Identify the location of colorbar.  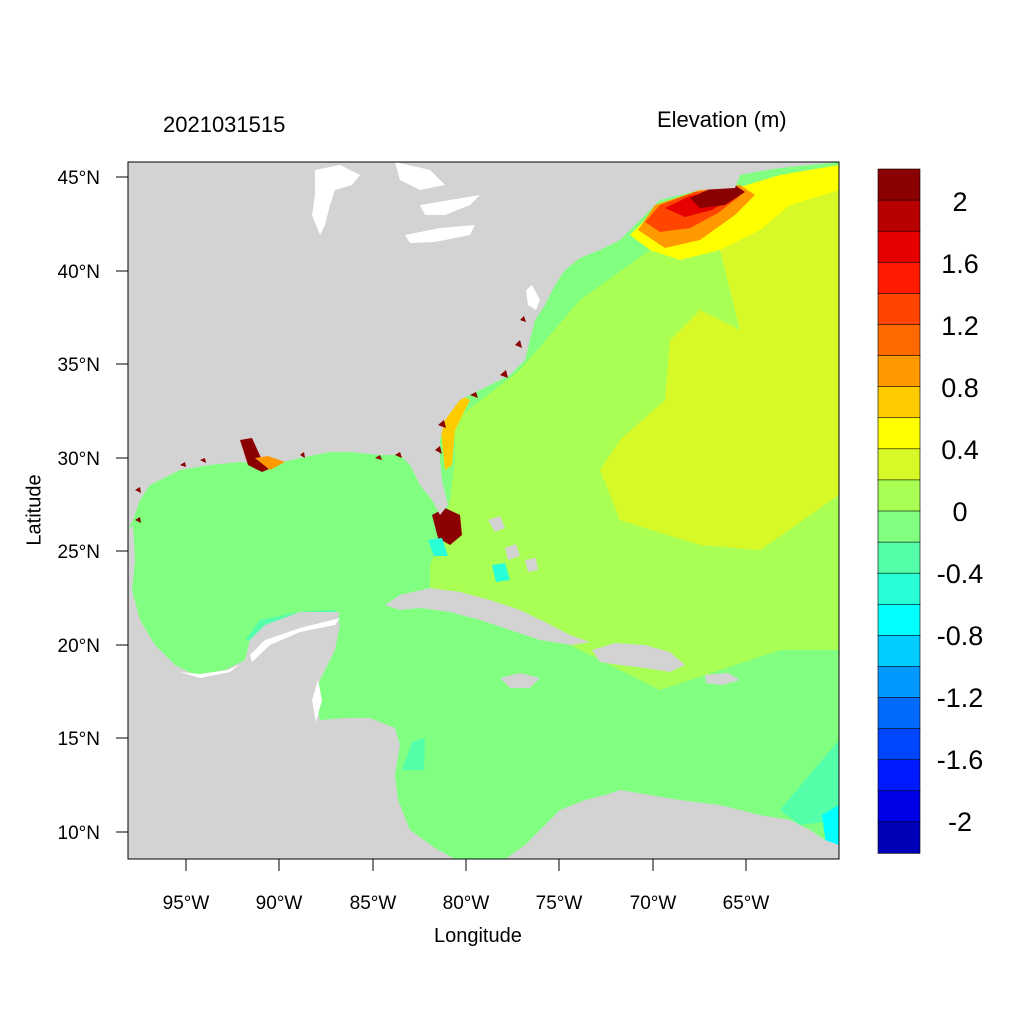
(899, 511).